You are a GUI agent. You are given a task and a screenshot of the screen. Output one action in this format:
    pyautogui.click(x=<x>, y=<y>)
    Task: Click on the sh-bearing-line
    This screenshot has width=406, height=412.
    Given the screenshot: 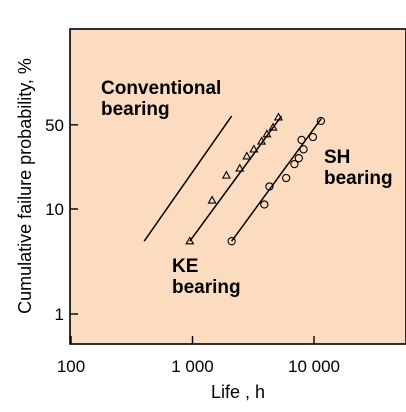 What is the action you would take?
    pyautogui.click(x=276, y=180)
    